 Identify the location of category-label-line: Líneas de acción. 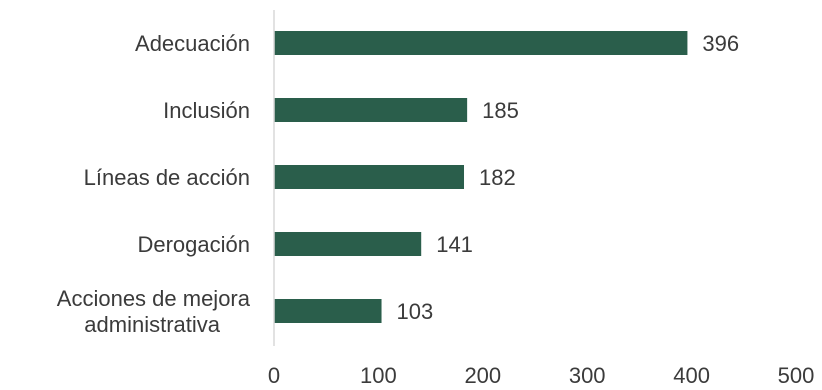
(167, 177).